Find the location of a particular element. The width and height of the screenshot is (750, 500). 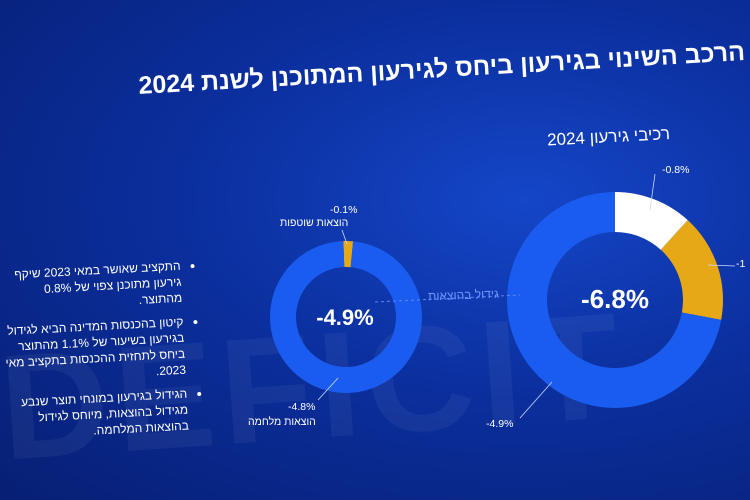

donut-chart-left is located at coordinates (345, 317).